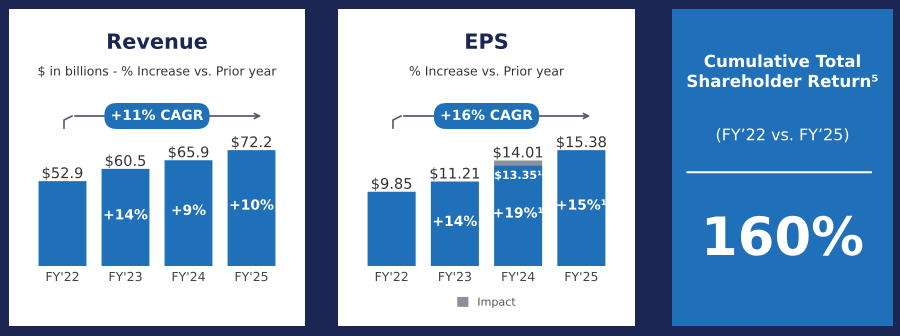  What do you see at coordinates (518, 153) in the screenshot?
I see `total-label: $14.01` at bounding box center [518, 153].